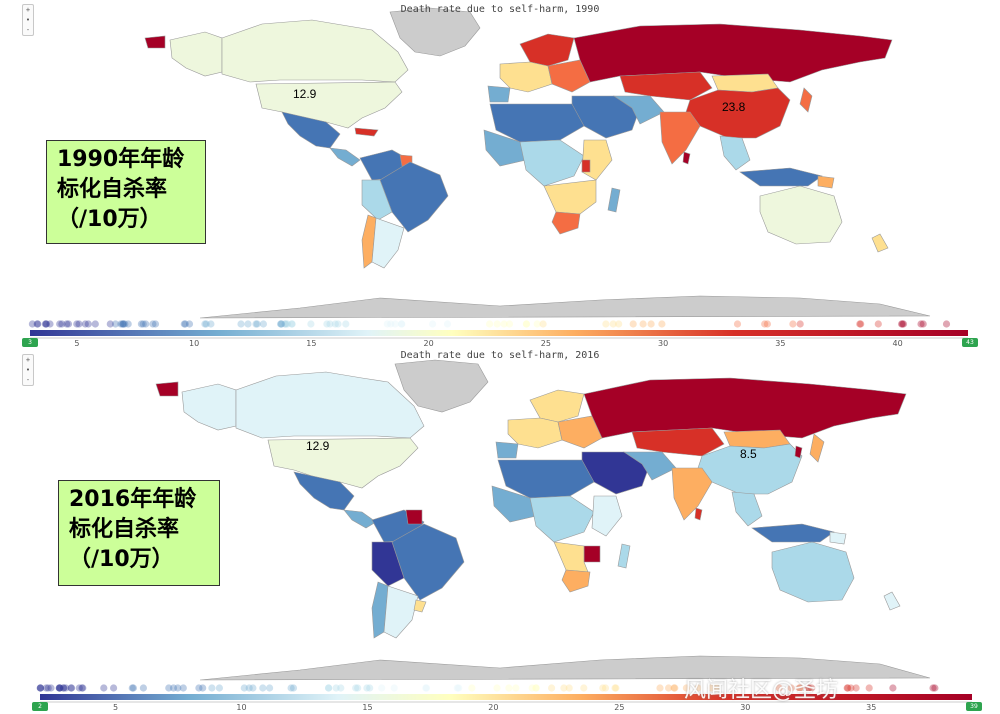  What do you see at coordinates (414, 517) in the screenshot?
I see `suriname` at bounding box center [414, 517].